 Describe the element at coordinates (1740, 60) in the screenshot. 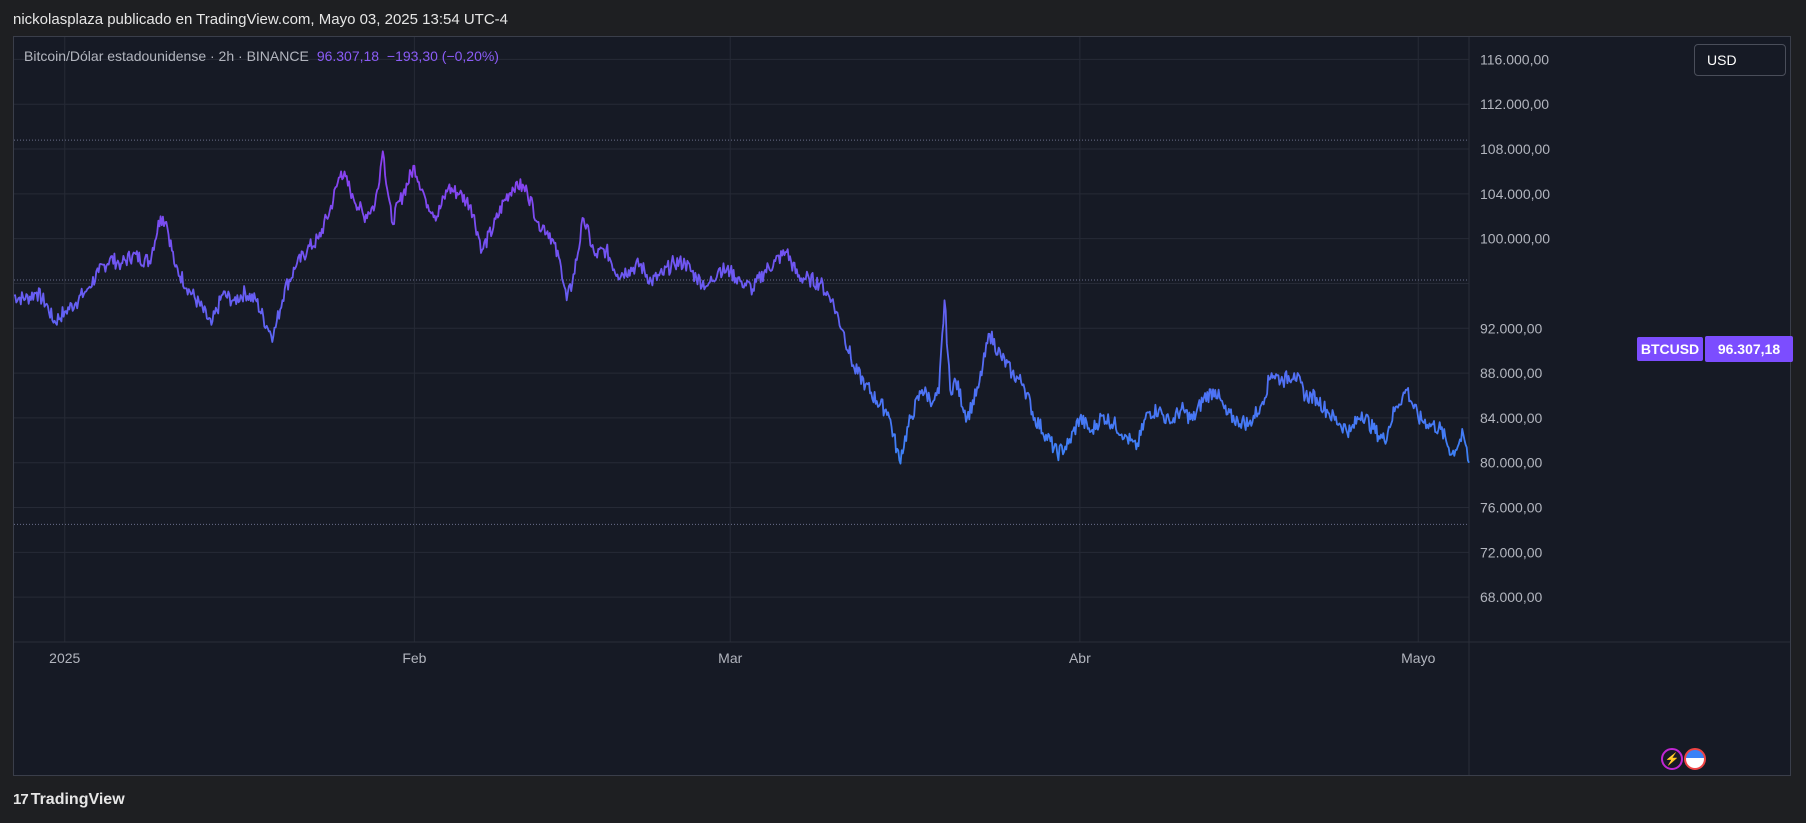

I see `currency-button: USD` at that location.